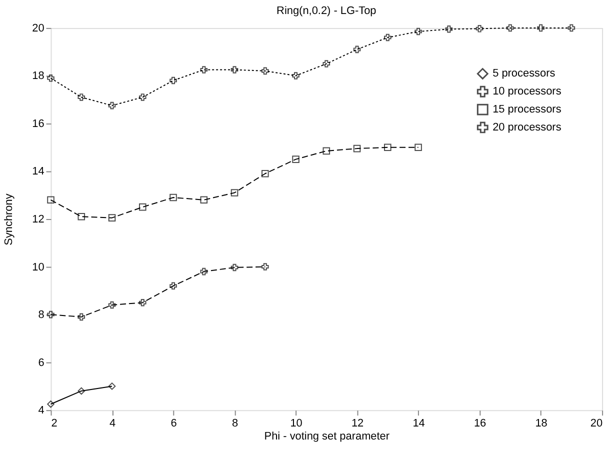  I want to click on x-tick-label: 4, so click(112, 424).